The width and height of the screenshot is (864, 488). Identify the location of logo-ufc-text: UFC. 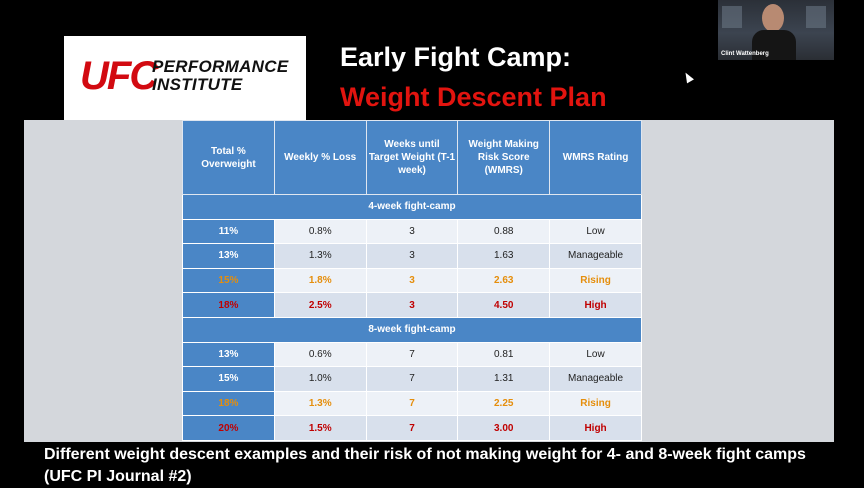
(119, 76).